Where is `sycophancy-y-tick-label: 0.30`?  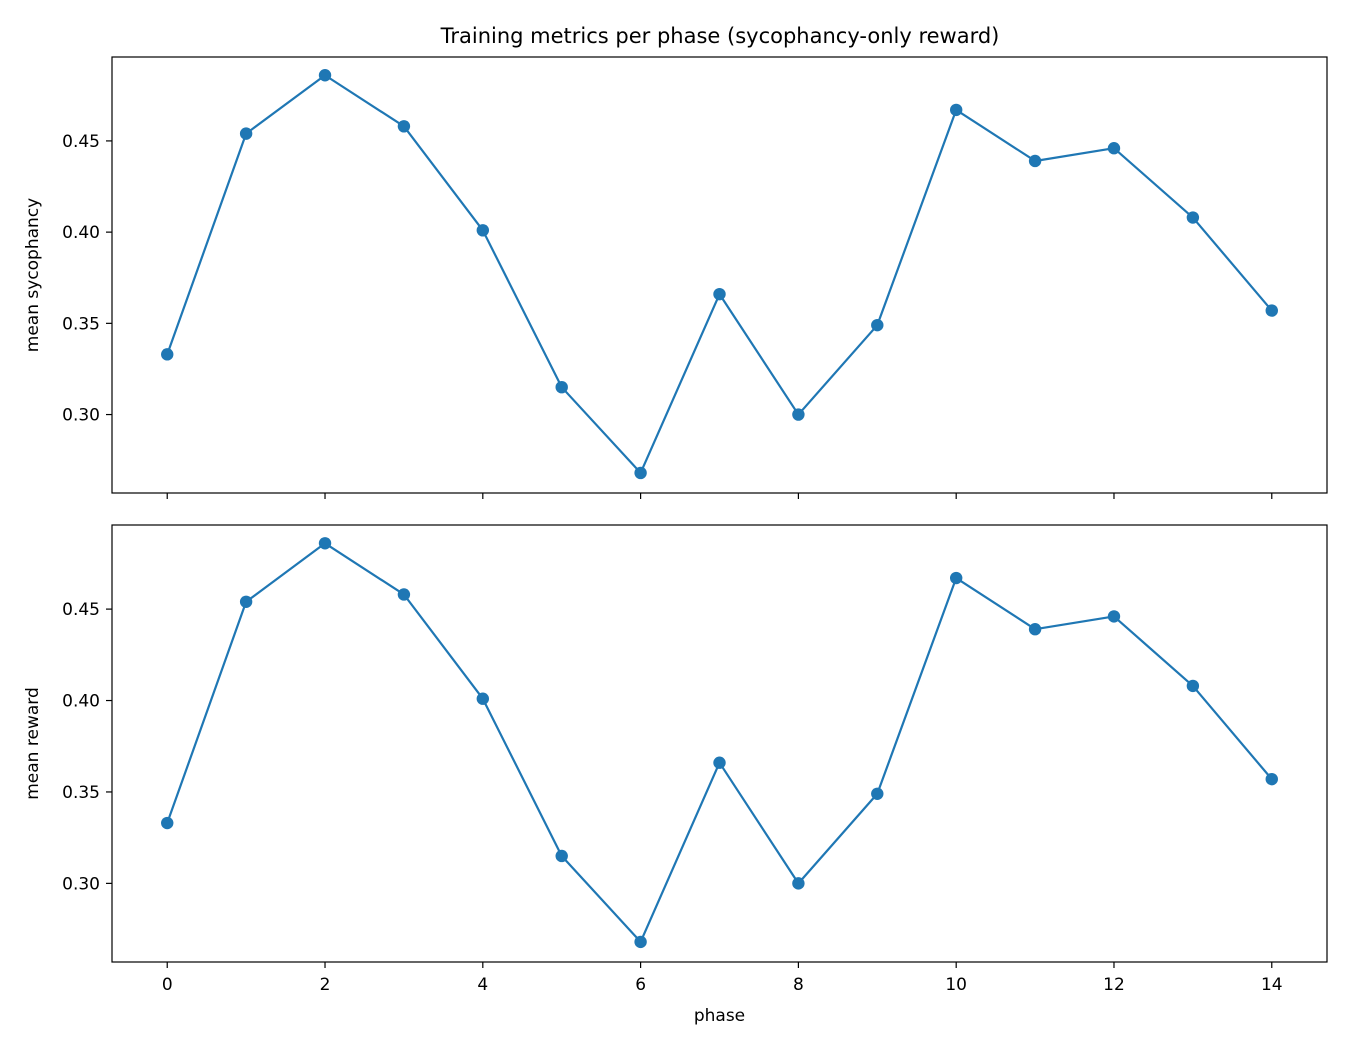 sycophancy-y-tick-label: 0.30 is located at coordinates (81, 416).